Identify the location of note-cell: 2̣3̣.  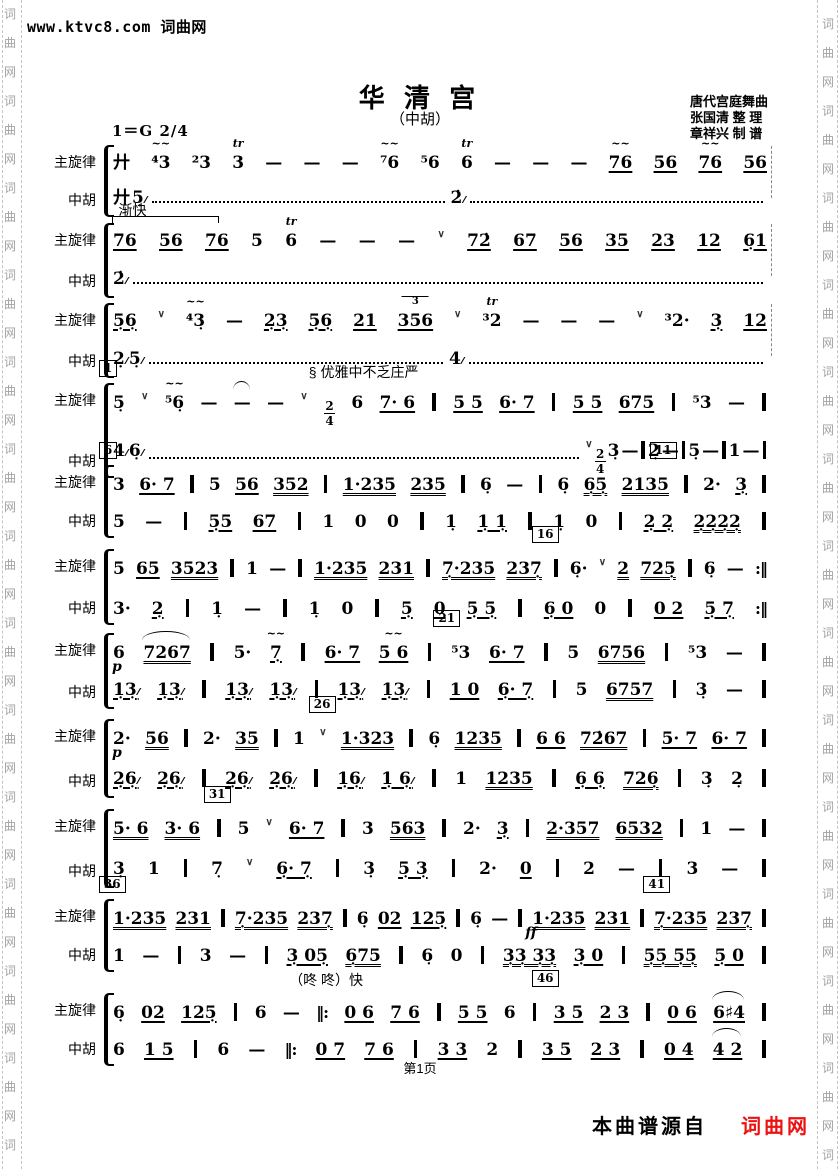
(275, 321).